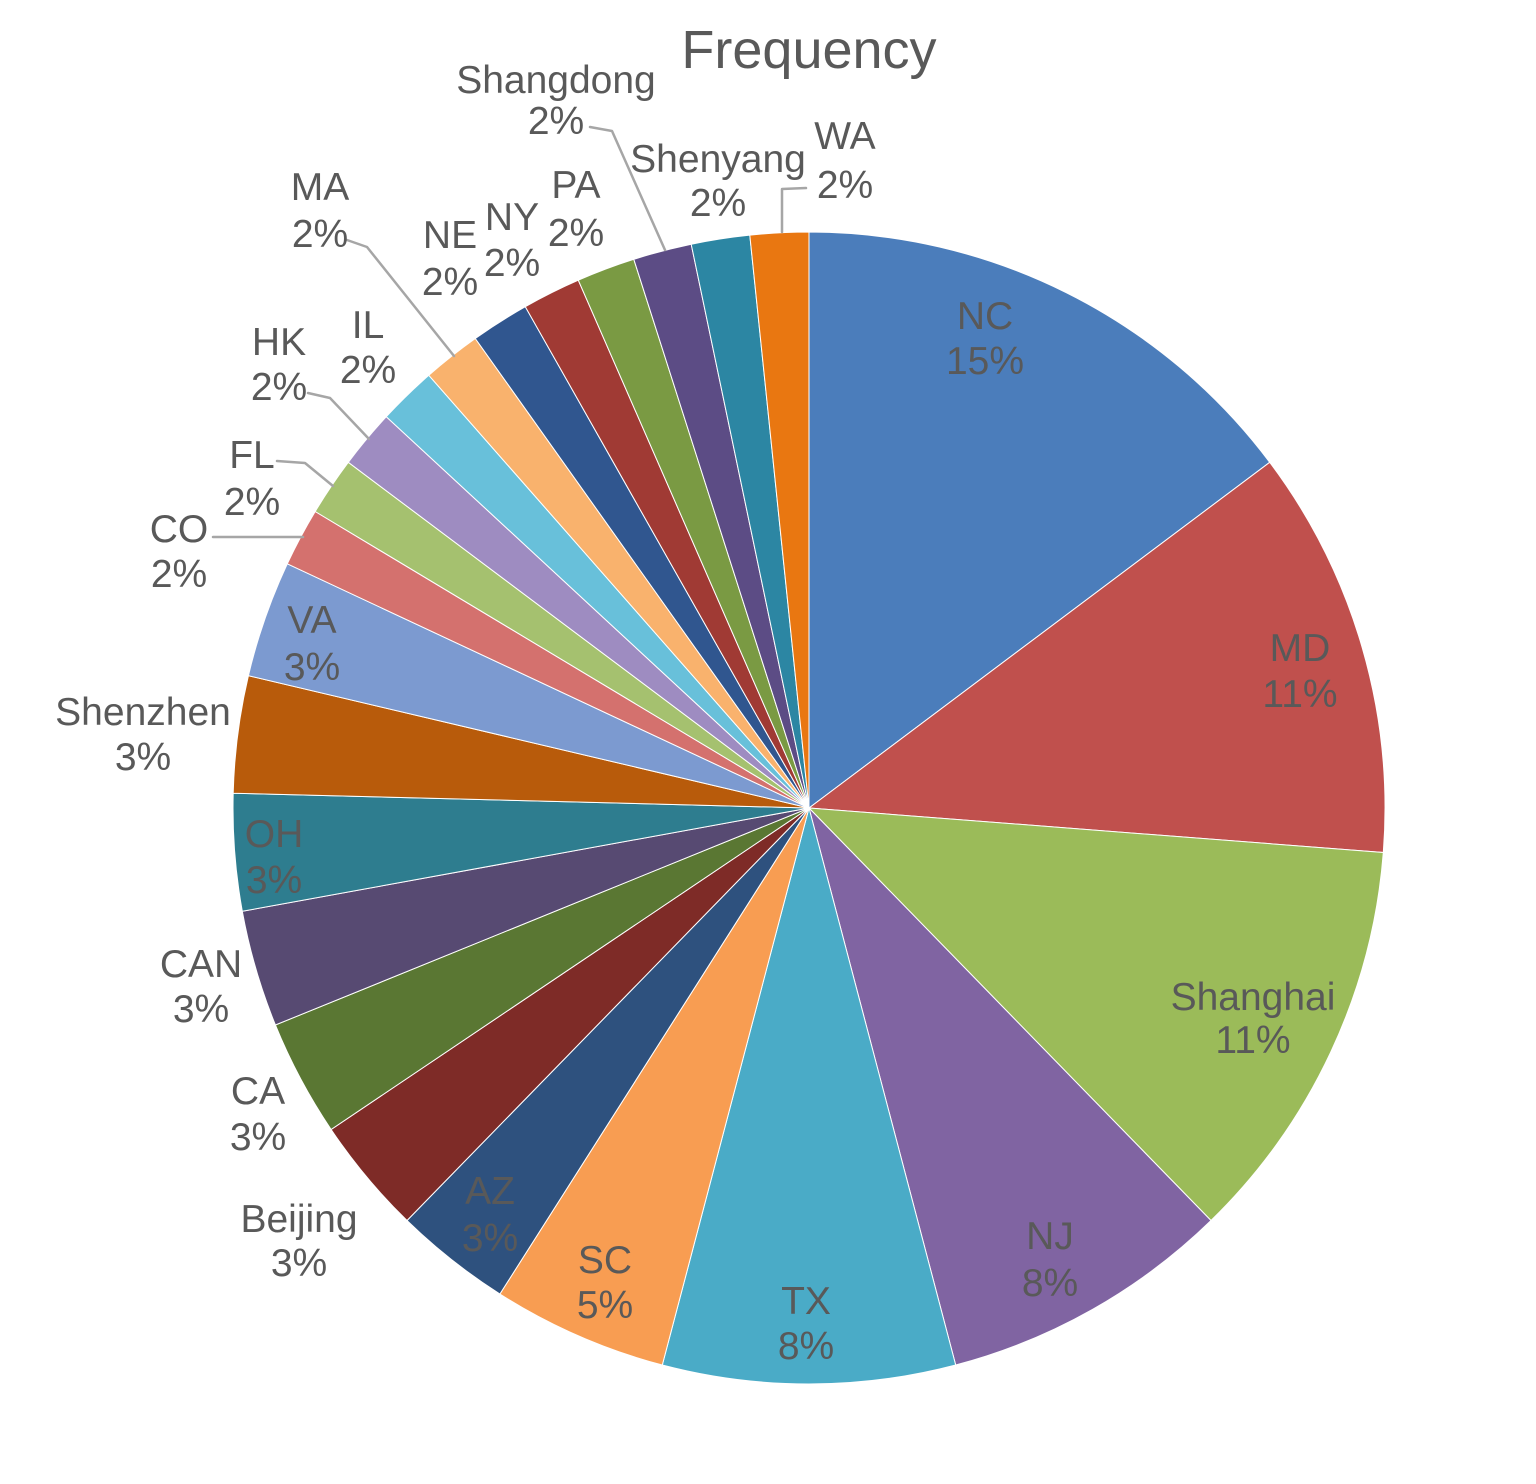  Describe the element at coordinates (311, 620) in the screenshot. I see `slice-name-label-VA: VA` at that location.